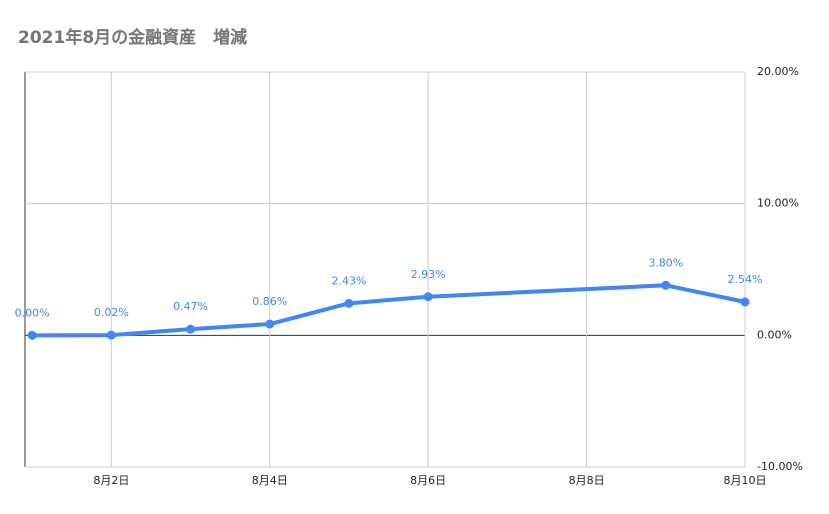 The width and height of the screenshot is (829, 514). Describe the element at coordinates (778, 203) in the screenshot. I see `y-tick-label: 10.00%` at that location.